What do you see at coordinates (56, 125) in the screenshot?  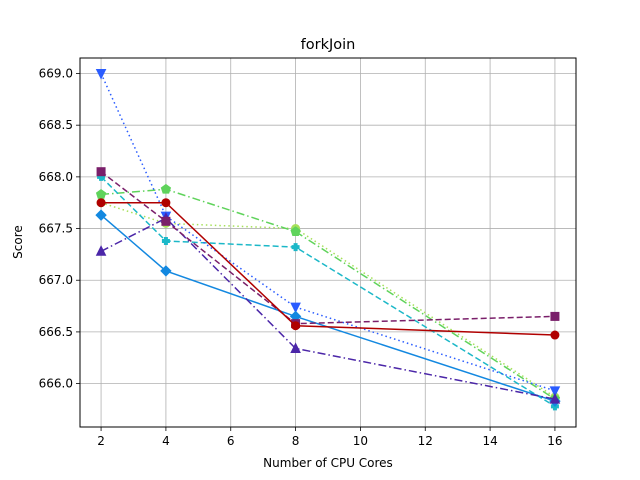 I see `y-tick-label: 668.5` at bounding box center [56, 125].